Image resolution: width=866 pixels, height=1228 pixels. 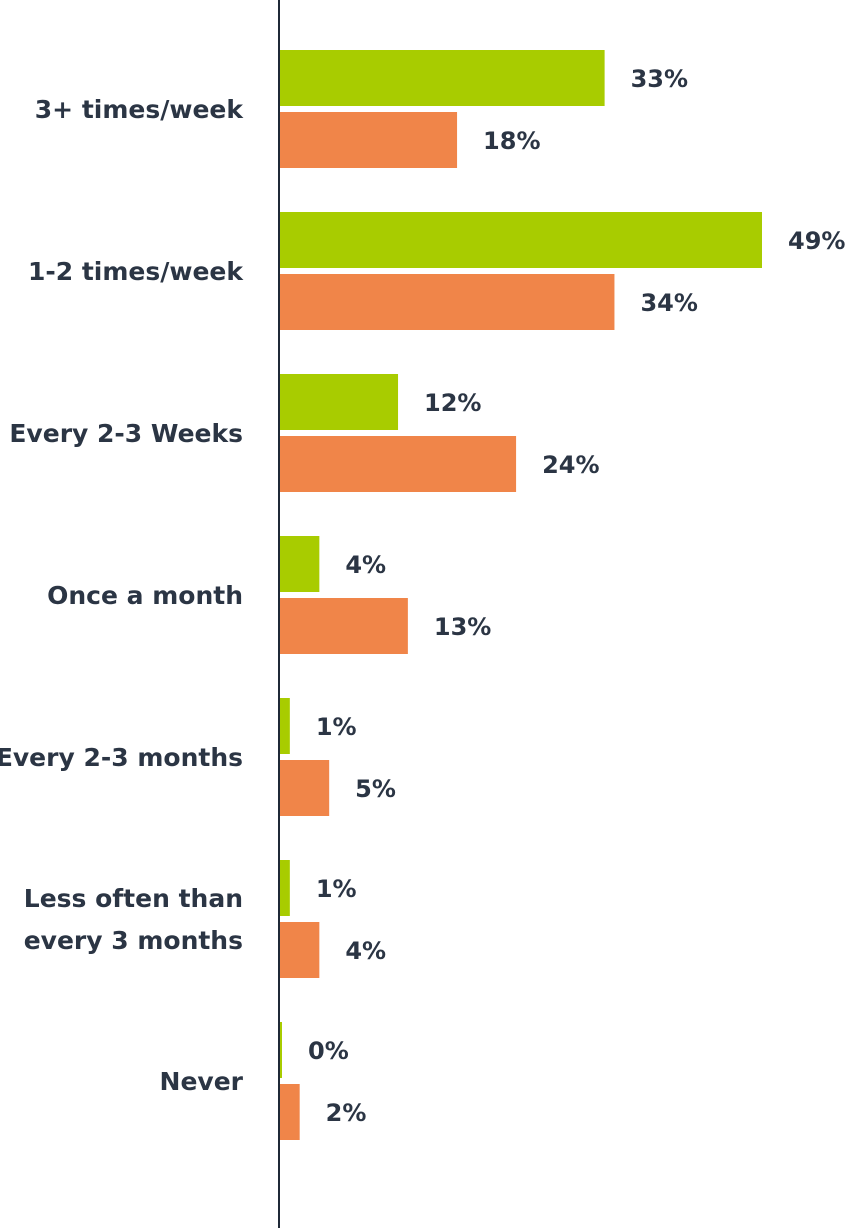 What do you see at coordinates (281, 1050) in the screenshot?
I see `bar-series1-cat7` at bounding box center [281, 1050].